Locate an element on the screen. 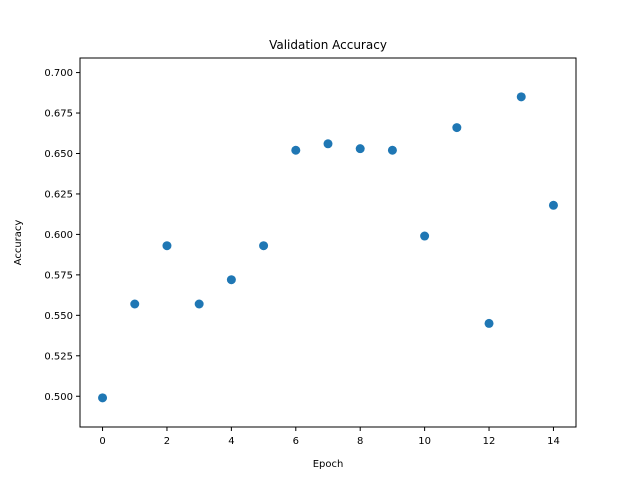 Image resolution: width=640 pixels, height=480 pixels. y-axis-label: Accuracy is located at coordinates (18, 243).